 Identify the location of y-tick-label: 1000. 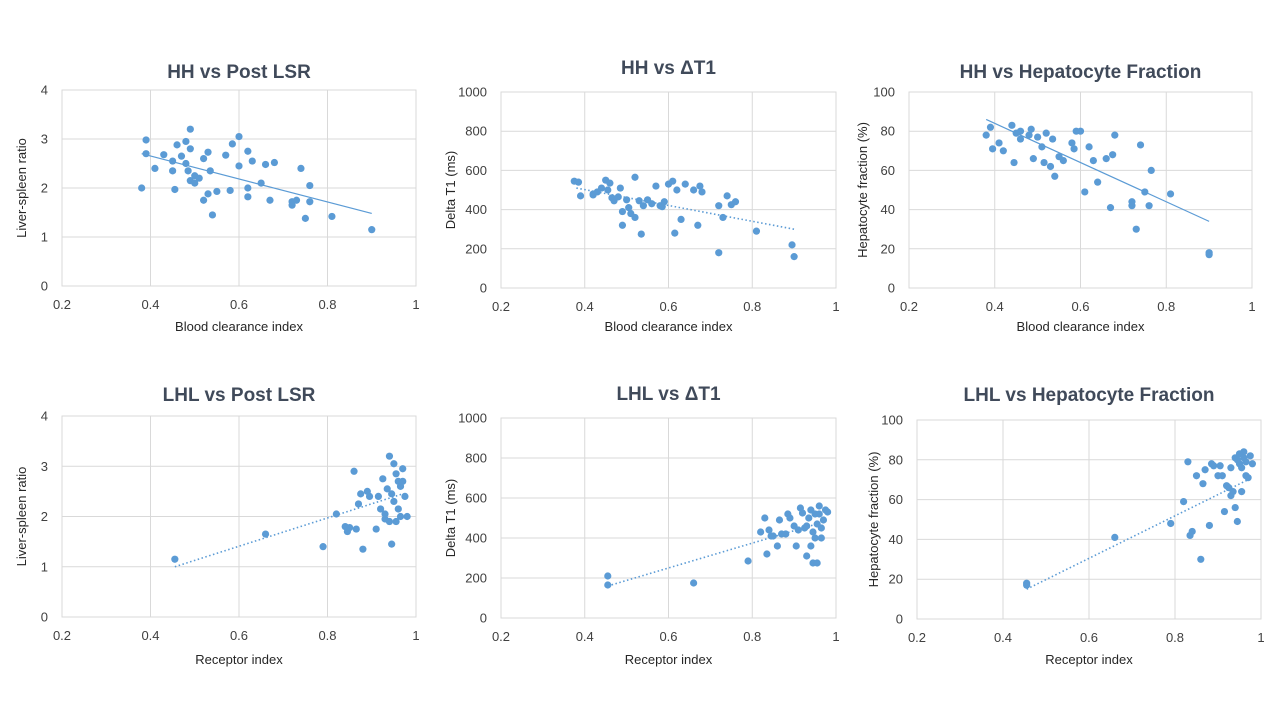
(472, 418).